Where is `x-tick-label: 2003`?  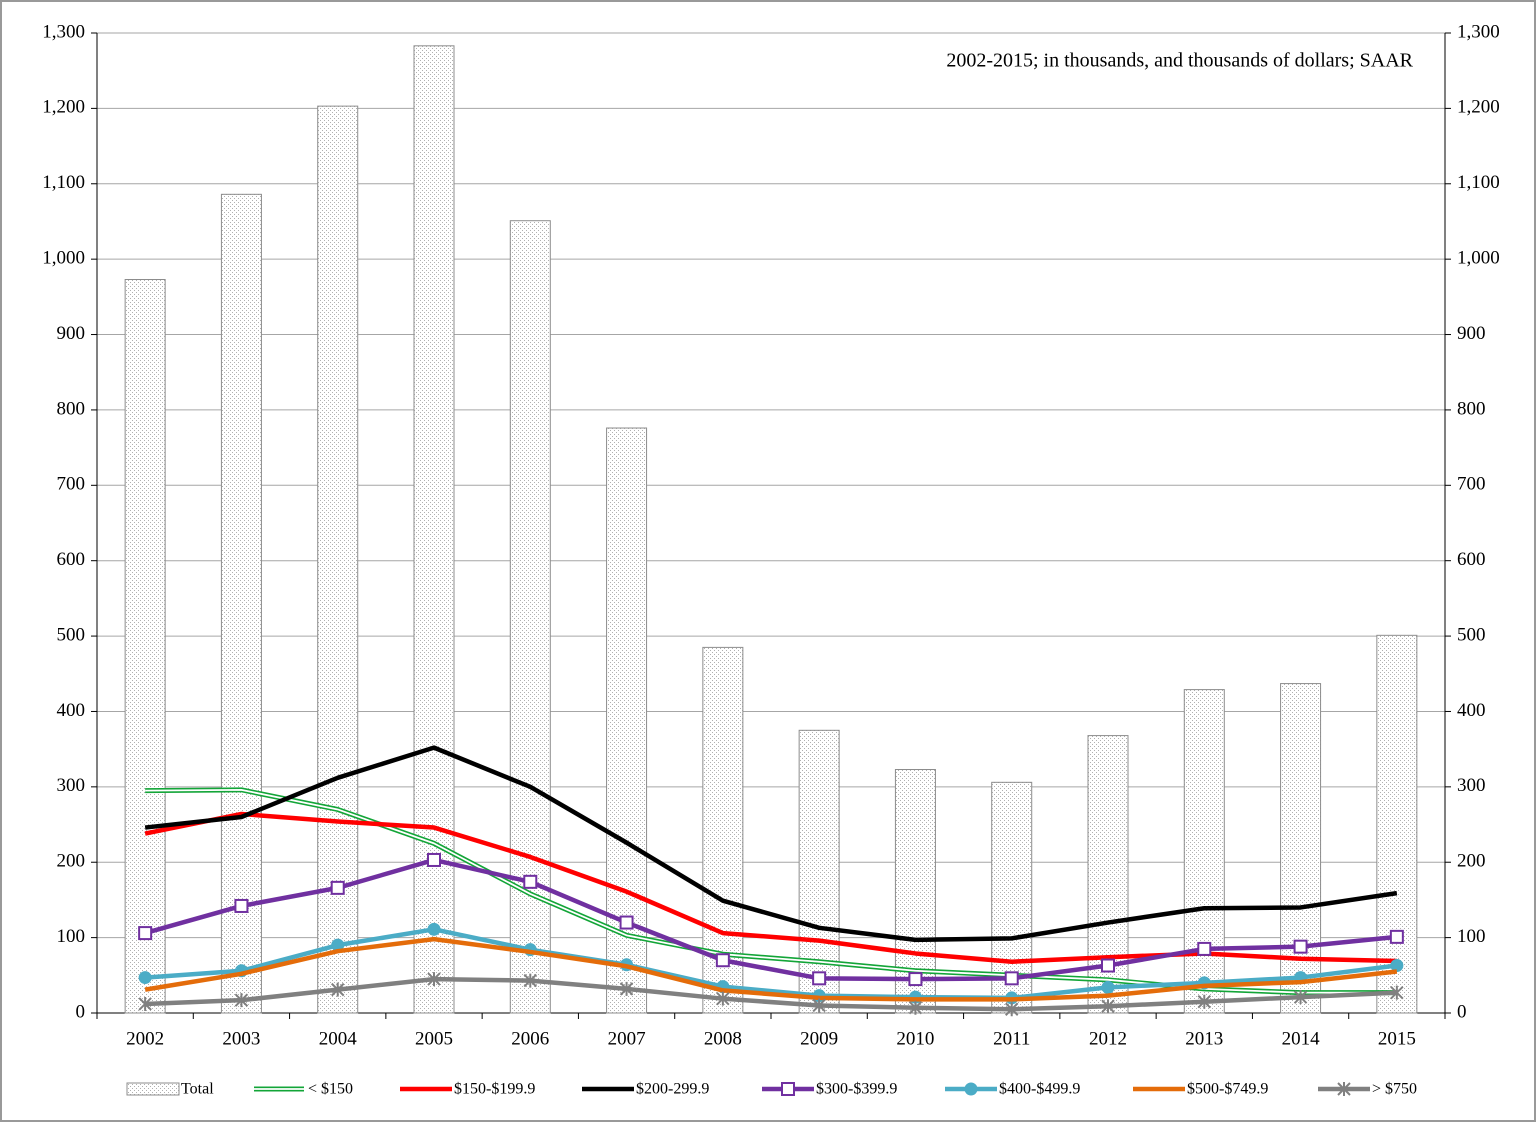
x-tick-label: 2003 is located at coordinates (241, 1038).